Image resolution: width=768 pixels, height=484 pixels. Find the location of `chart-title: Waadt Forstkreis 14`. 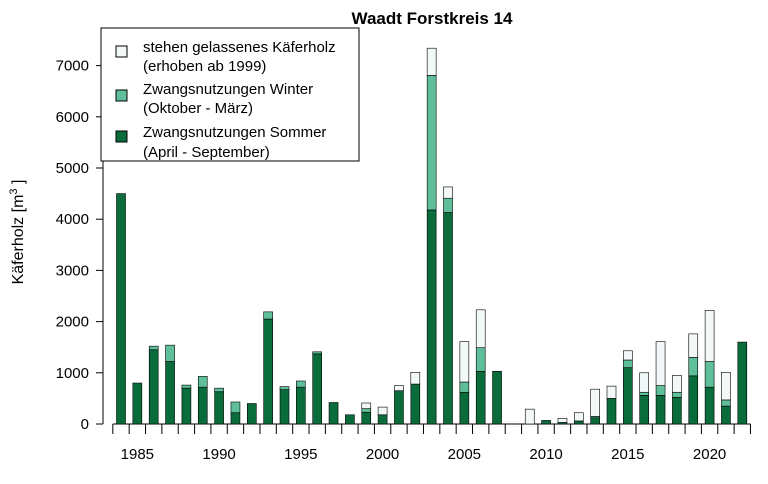

chart-title: Waadt Forstkreis 14 is located at coordinates (432, 18).